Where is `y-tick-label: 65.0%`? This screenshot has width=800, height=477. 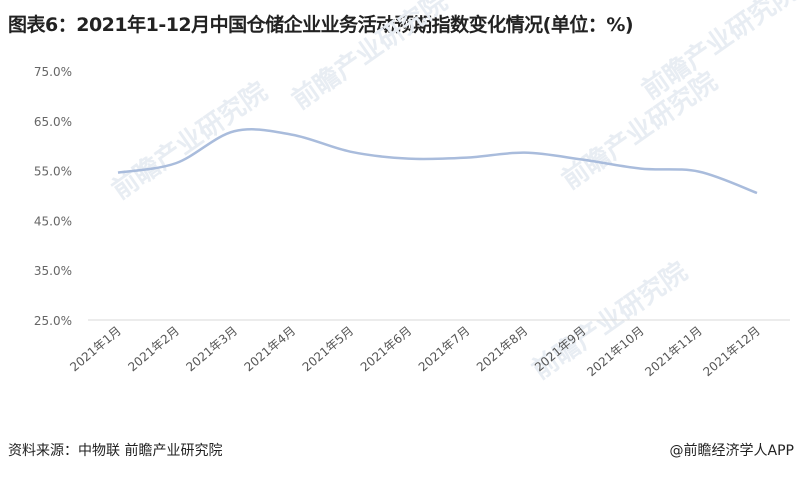
y-tick-label: 65.0% is located at coordinates (53, 122).